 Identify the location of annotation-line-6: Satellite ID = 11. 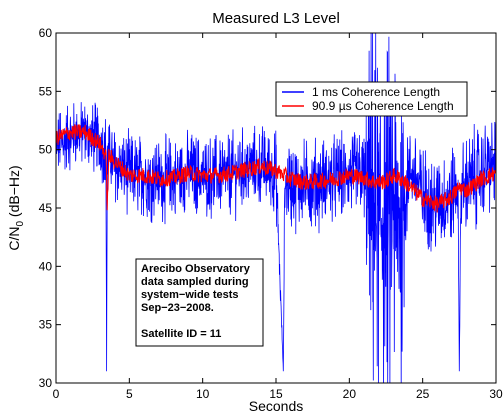
(181, 334).